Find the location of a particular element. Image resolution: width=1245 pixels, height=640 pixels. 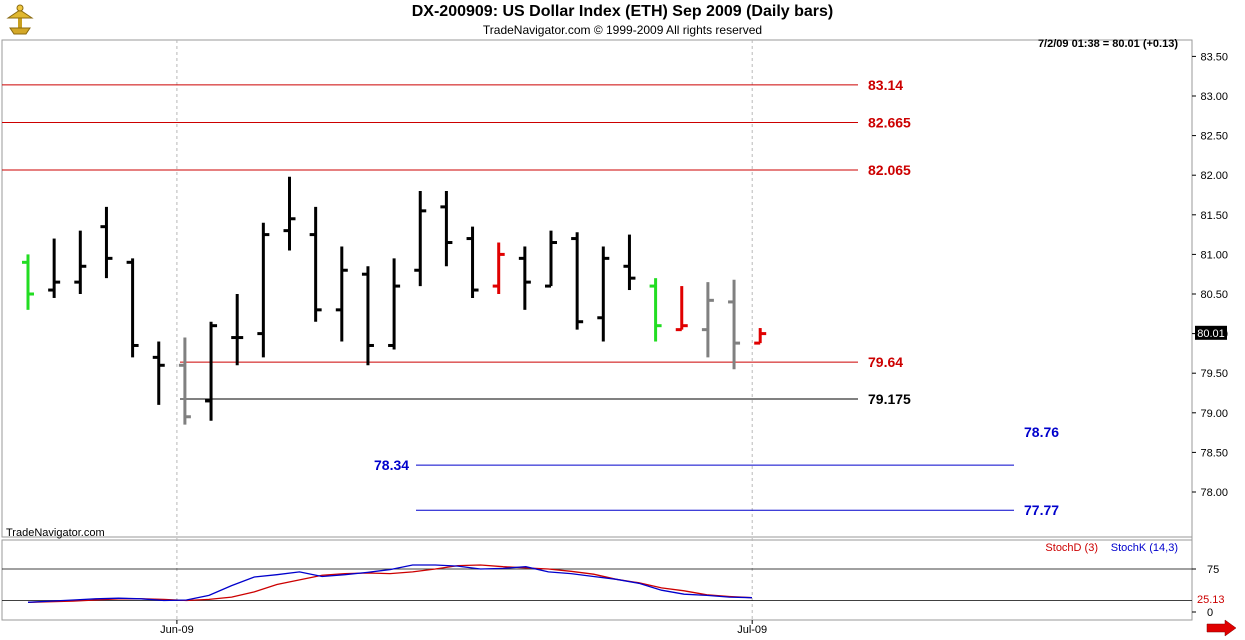

level-label: 79.175 is located at coordinates (889, 399).